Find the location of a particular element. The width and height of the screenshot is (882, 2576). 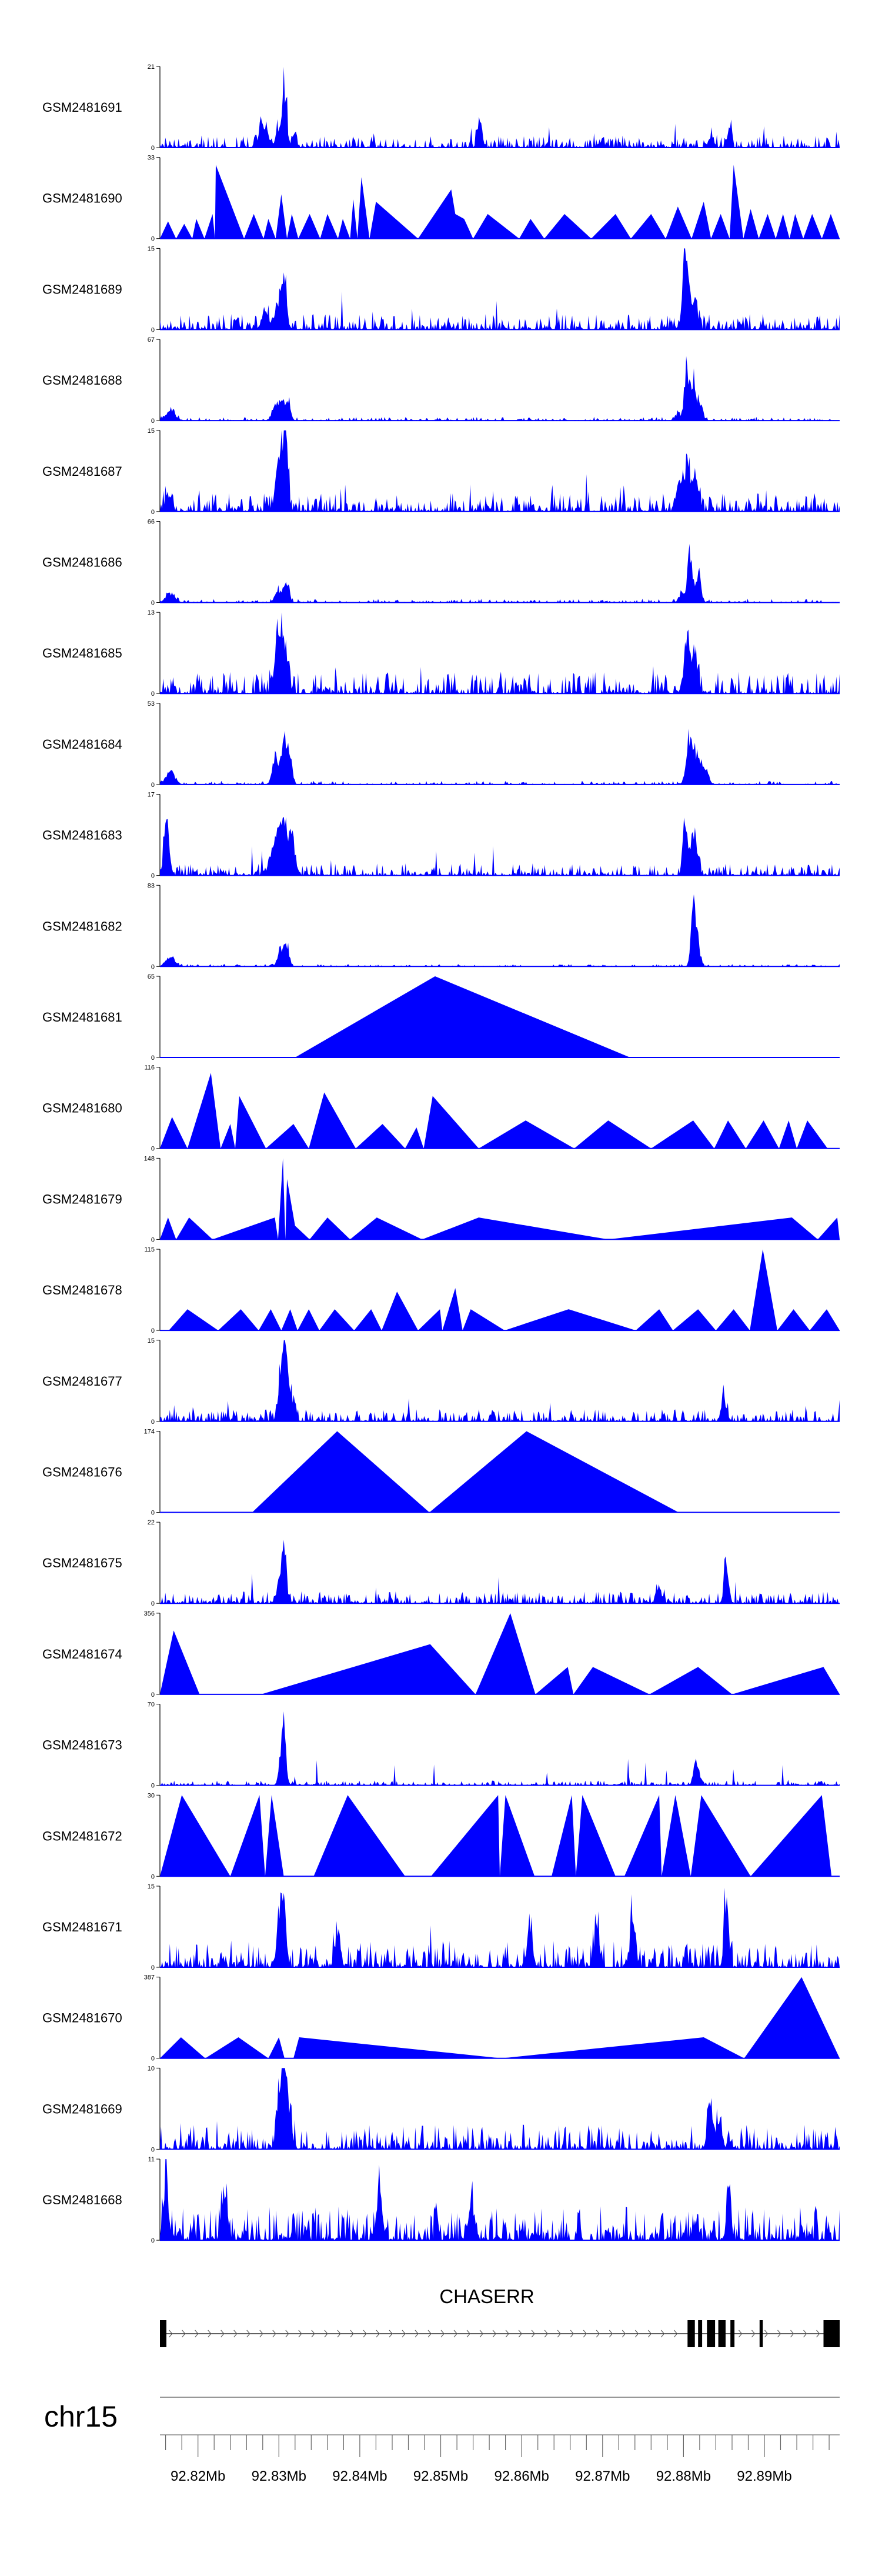

track-GSM2481672: GSM2481672 30 0 is located at coordinates (441, 1836).